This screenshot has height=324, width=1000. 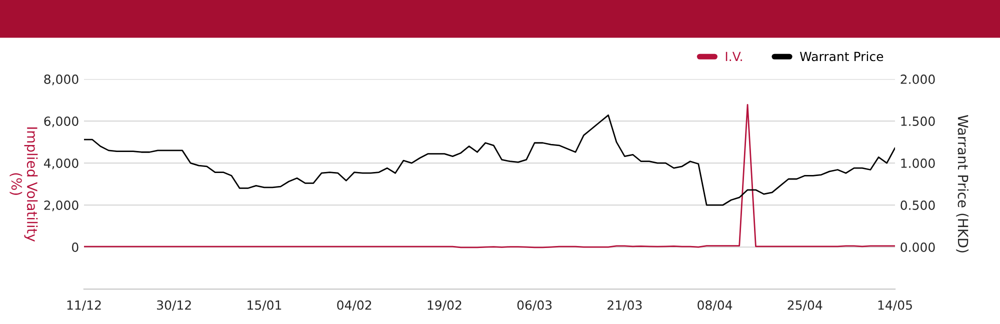 I want to click on y-tick-label: 2,000, so click(x=61, y=206).